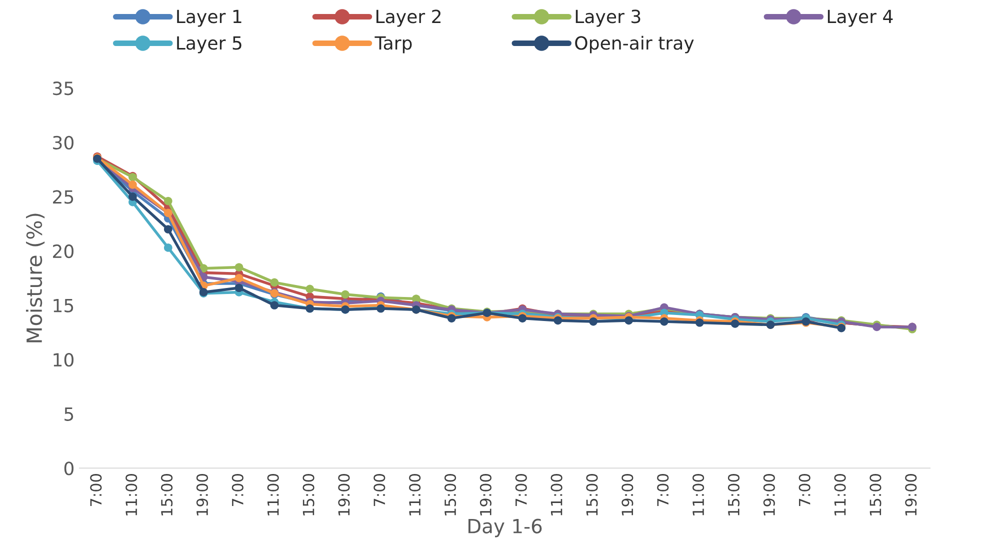 Image resolution: width=982 pixels, height=554 pixels. Describe the element at coordinates (63, 143) in the screenshot. I see `y-tick-label: 30` at that location.